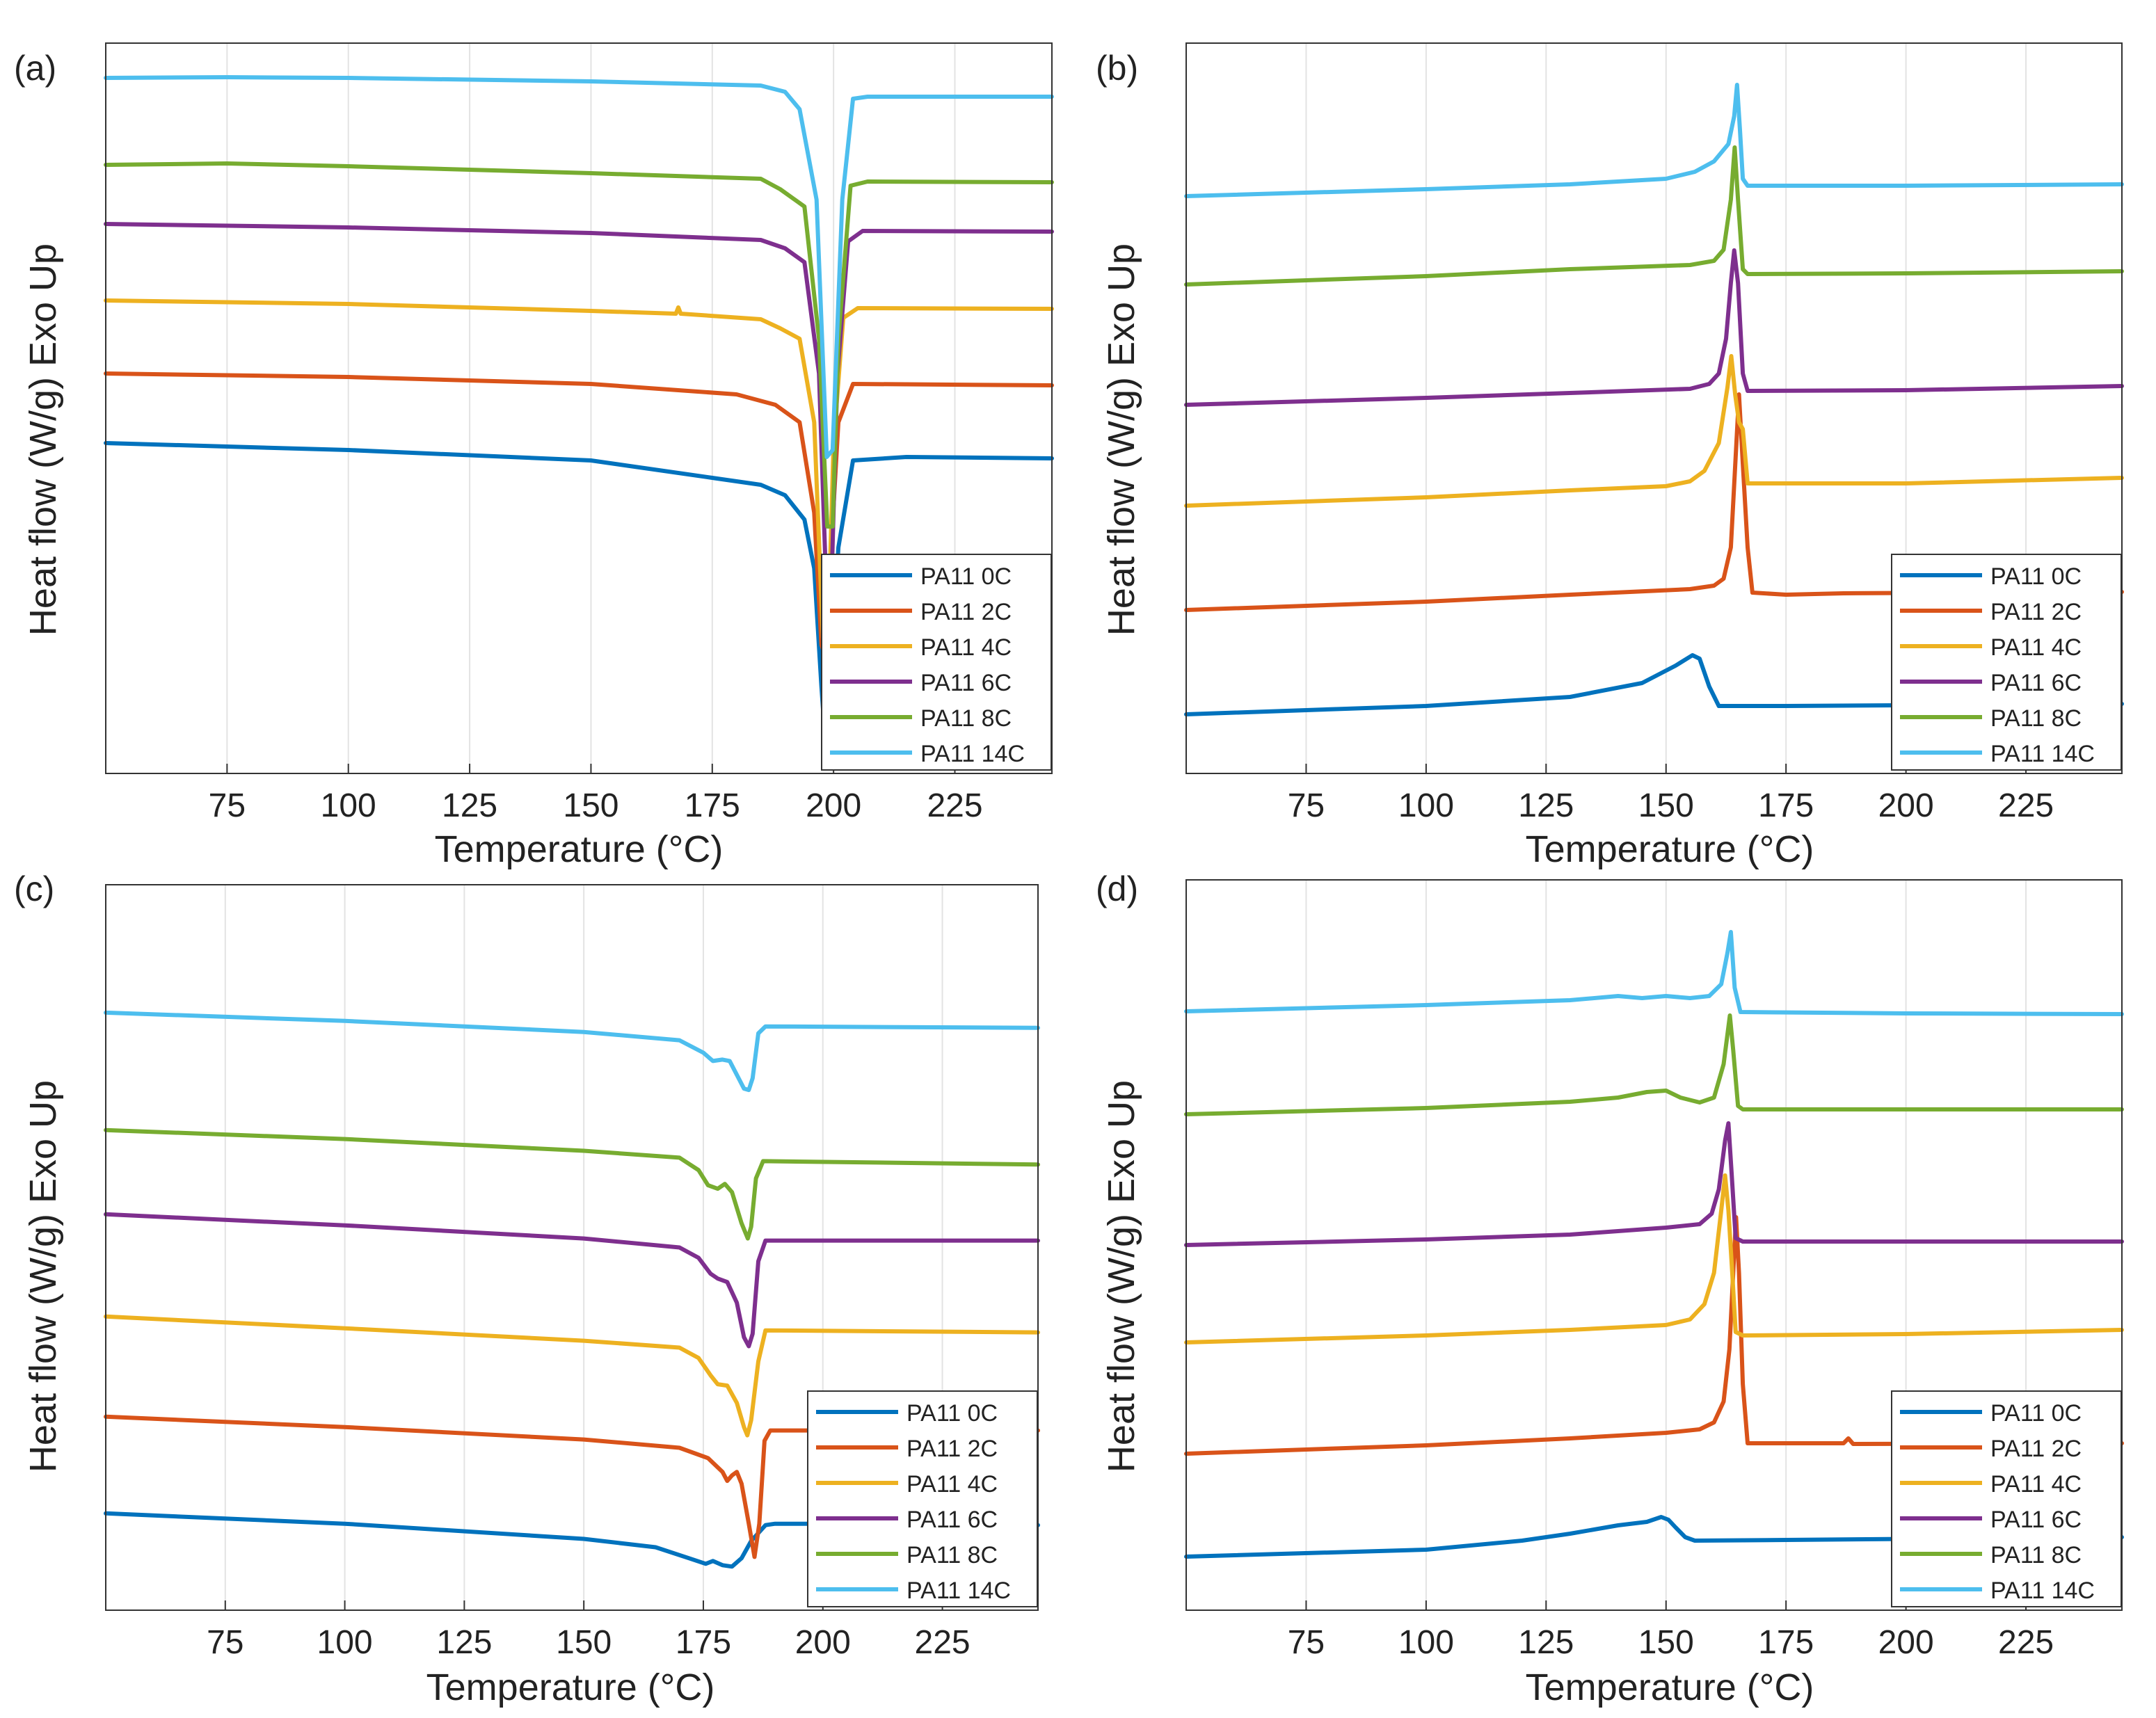 The width and height of the screenshot is (2156, 1718). I want to click on panel-label: (b), so click(1117, 68).